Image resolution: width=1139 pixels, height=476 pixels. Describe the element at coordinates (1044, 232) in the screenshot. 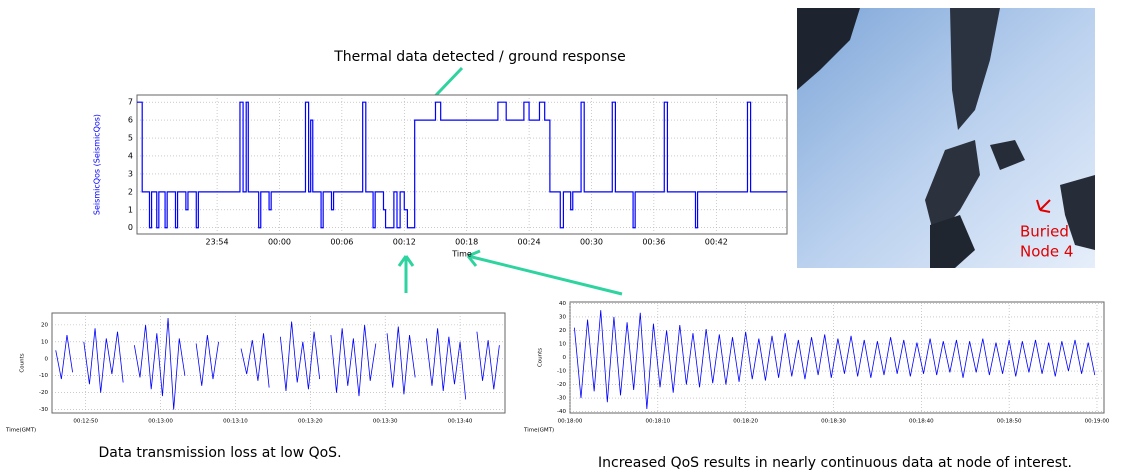

I see `photo-label: Buried` at that location.